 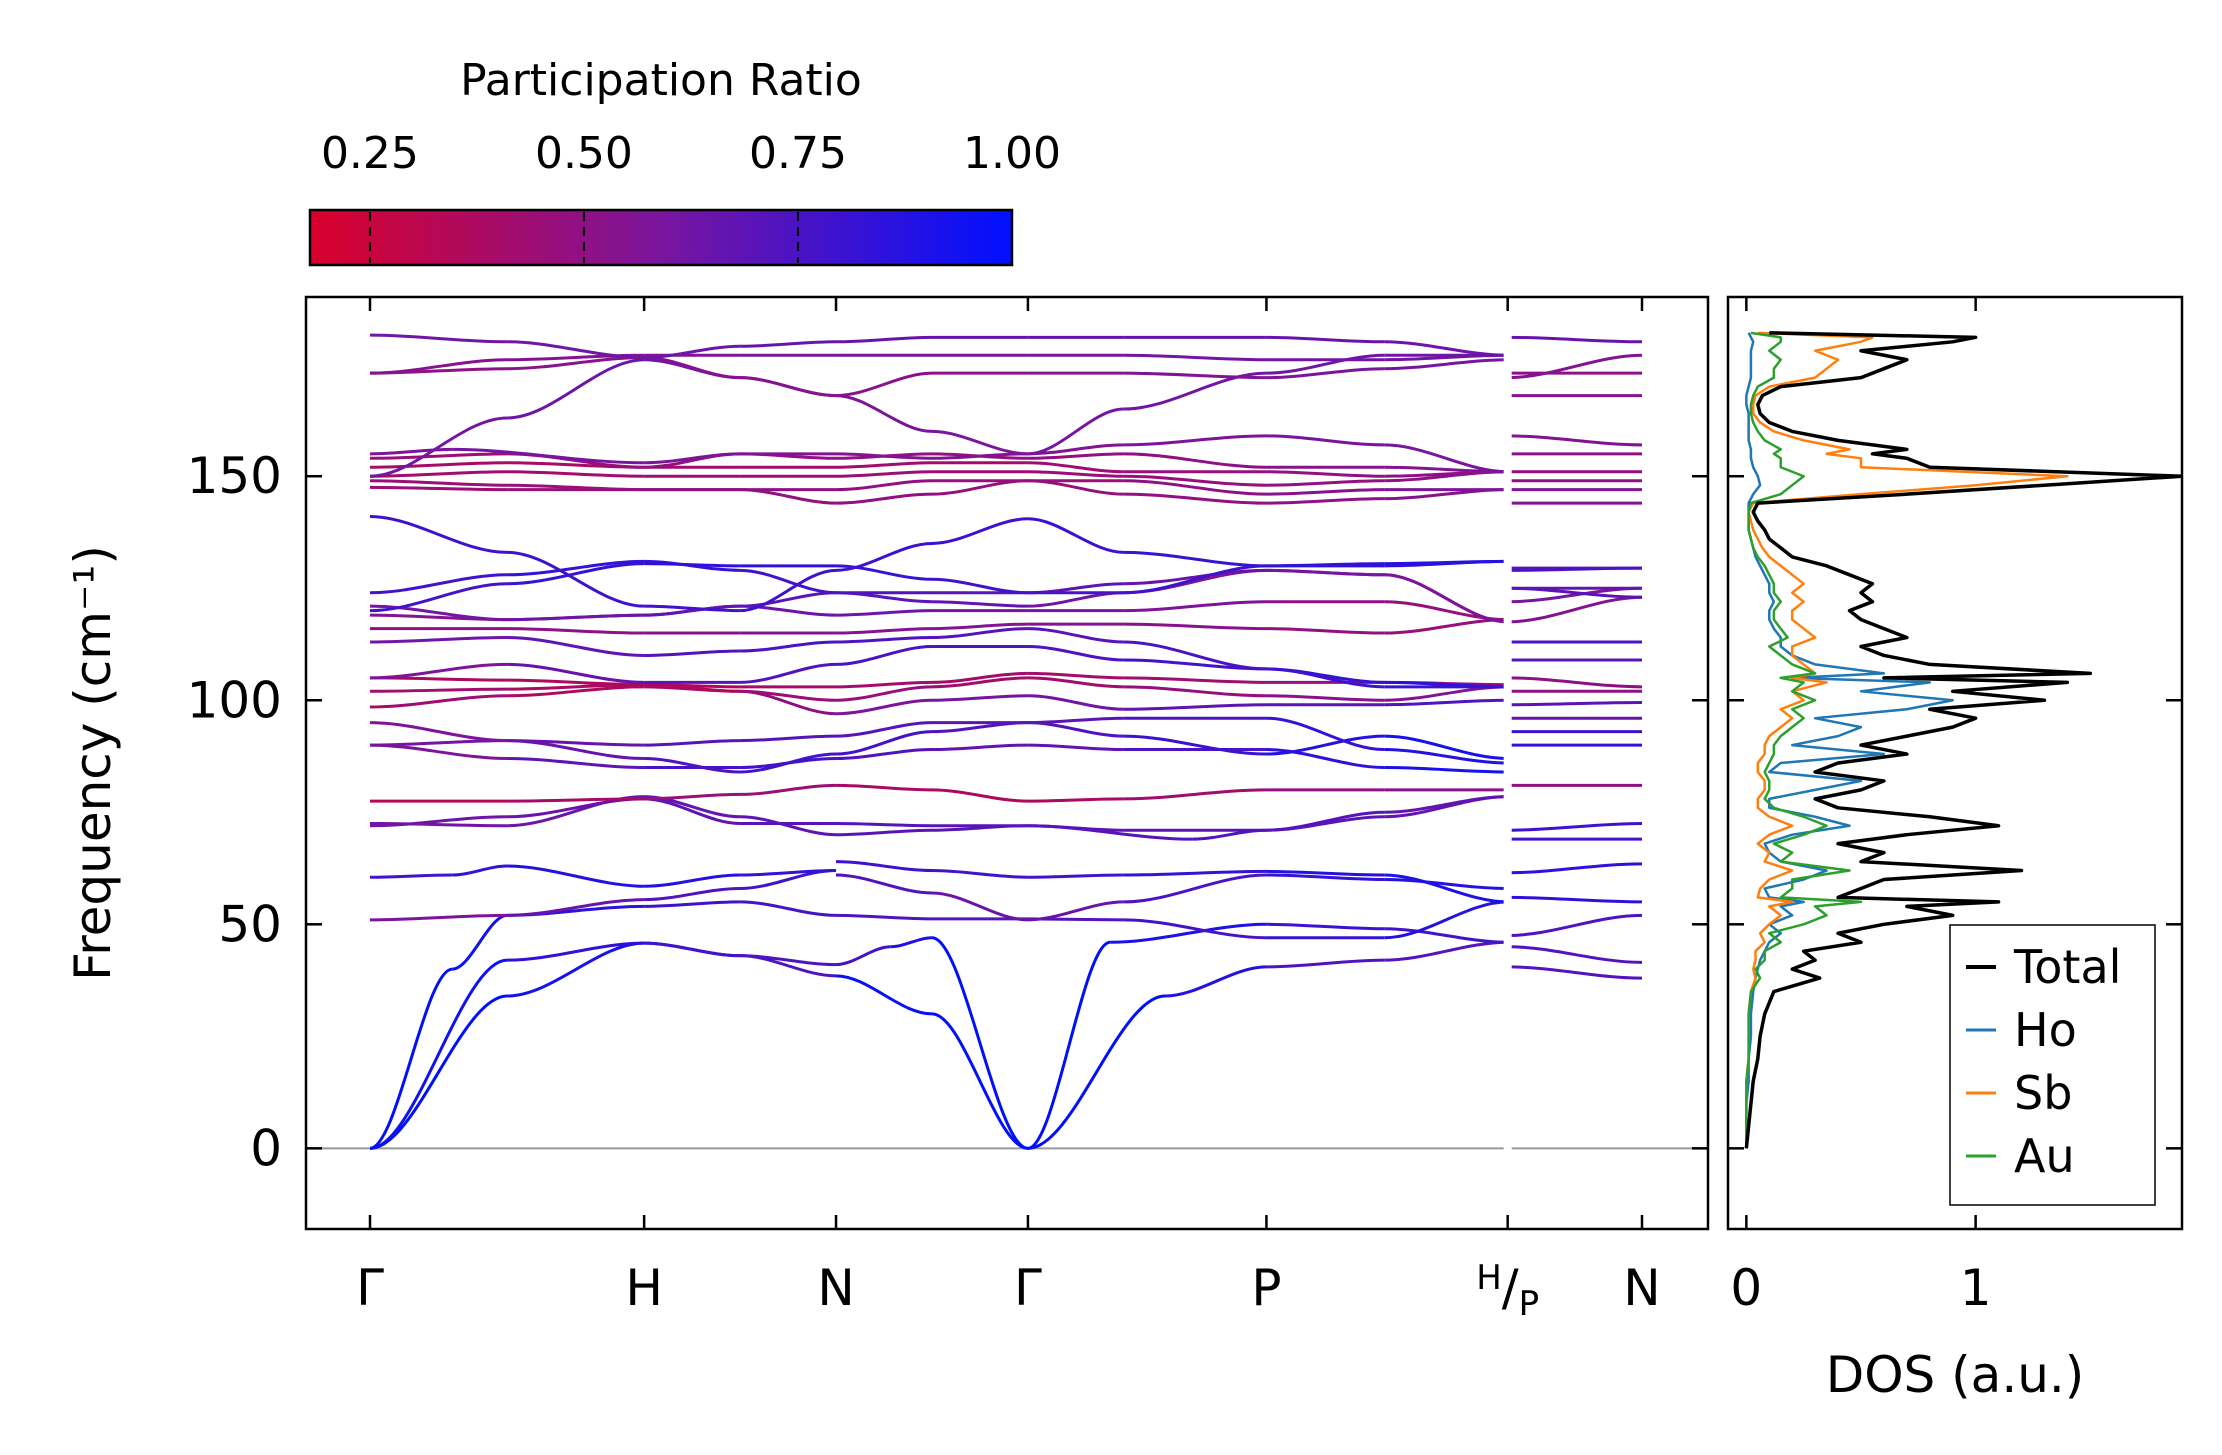 I want to click on colorbar: Participation Ratio 0.25 0.50 0.75 1.00, so click(x=684, y=161).